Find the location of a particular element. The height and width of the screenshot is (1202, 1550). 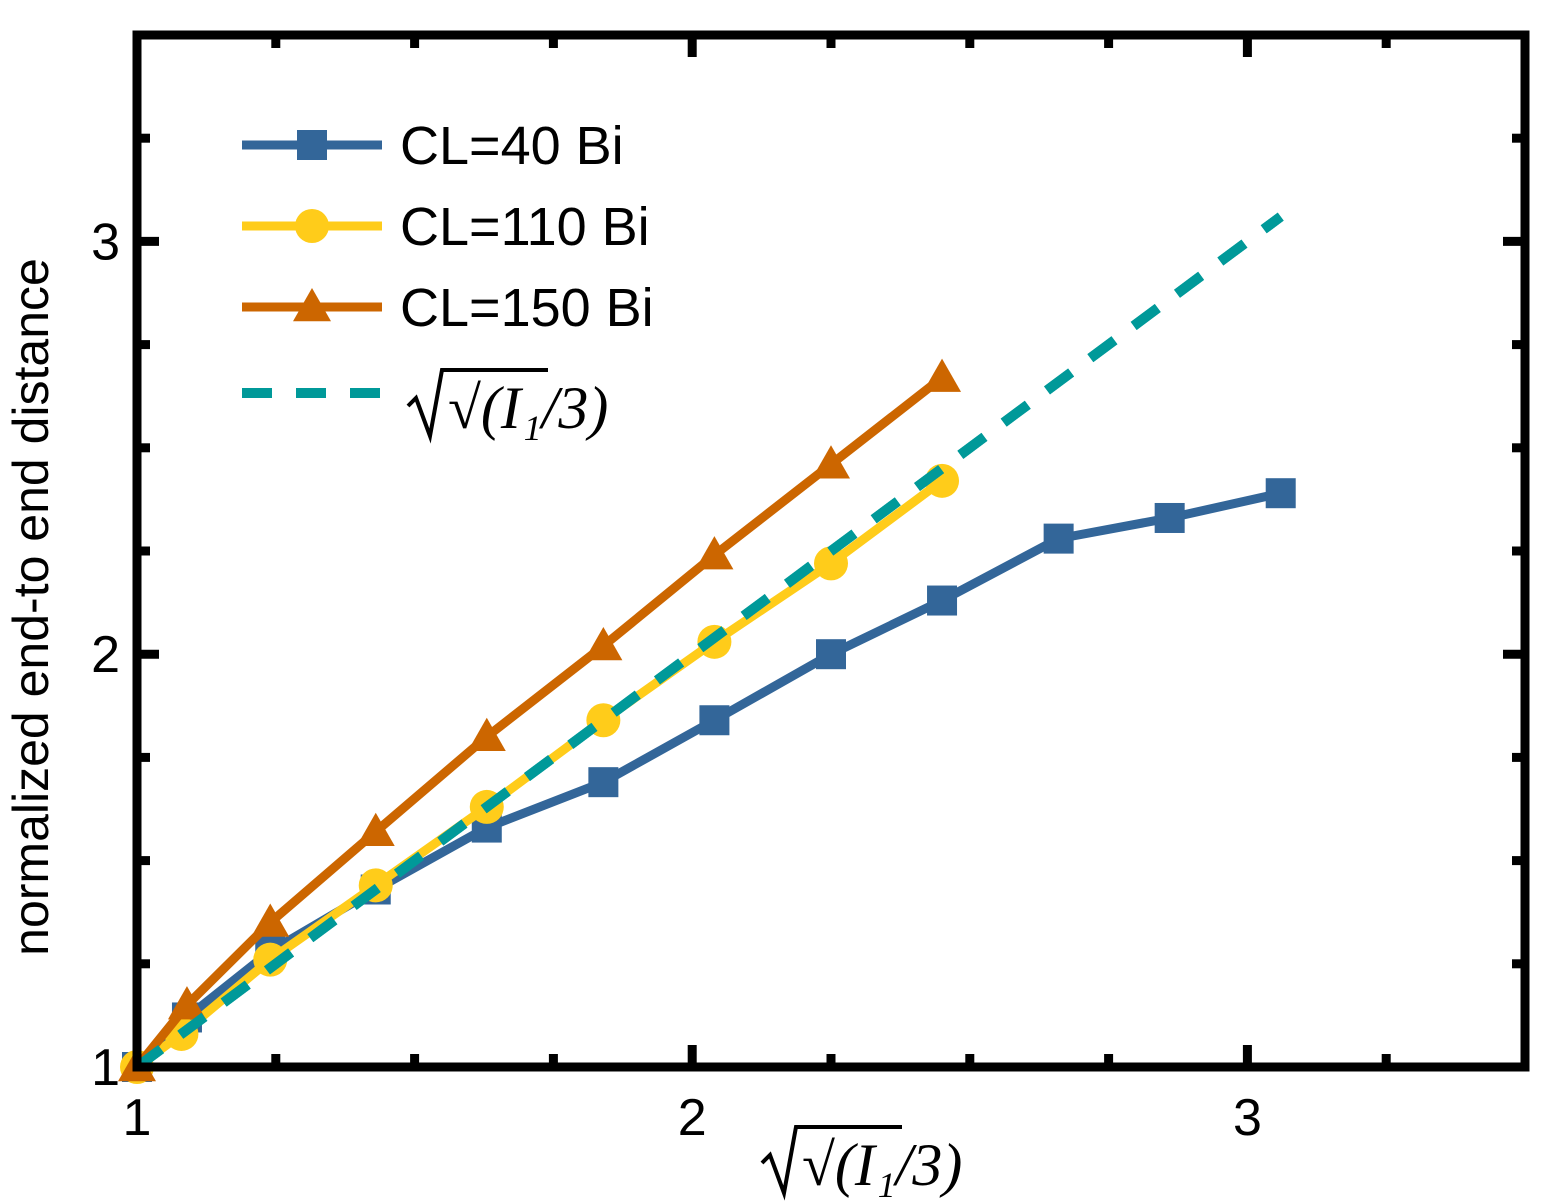

legend-label: CL=40 Bi is located at coordinates (512, 146).